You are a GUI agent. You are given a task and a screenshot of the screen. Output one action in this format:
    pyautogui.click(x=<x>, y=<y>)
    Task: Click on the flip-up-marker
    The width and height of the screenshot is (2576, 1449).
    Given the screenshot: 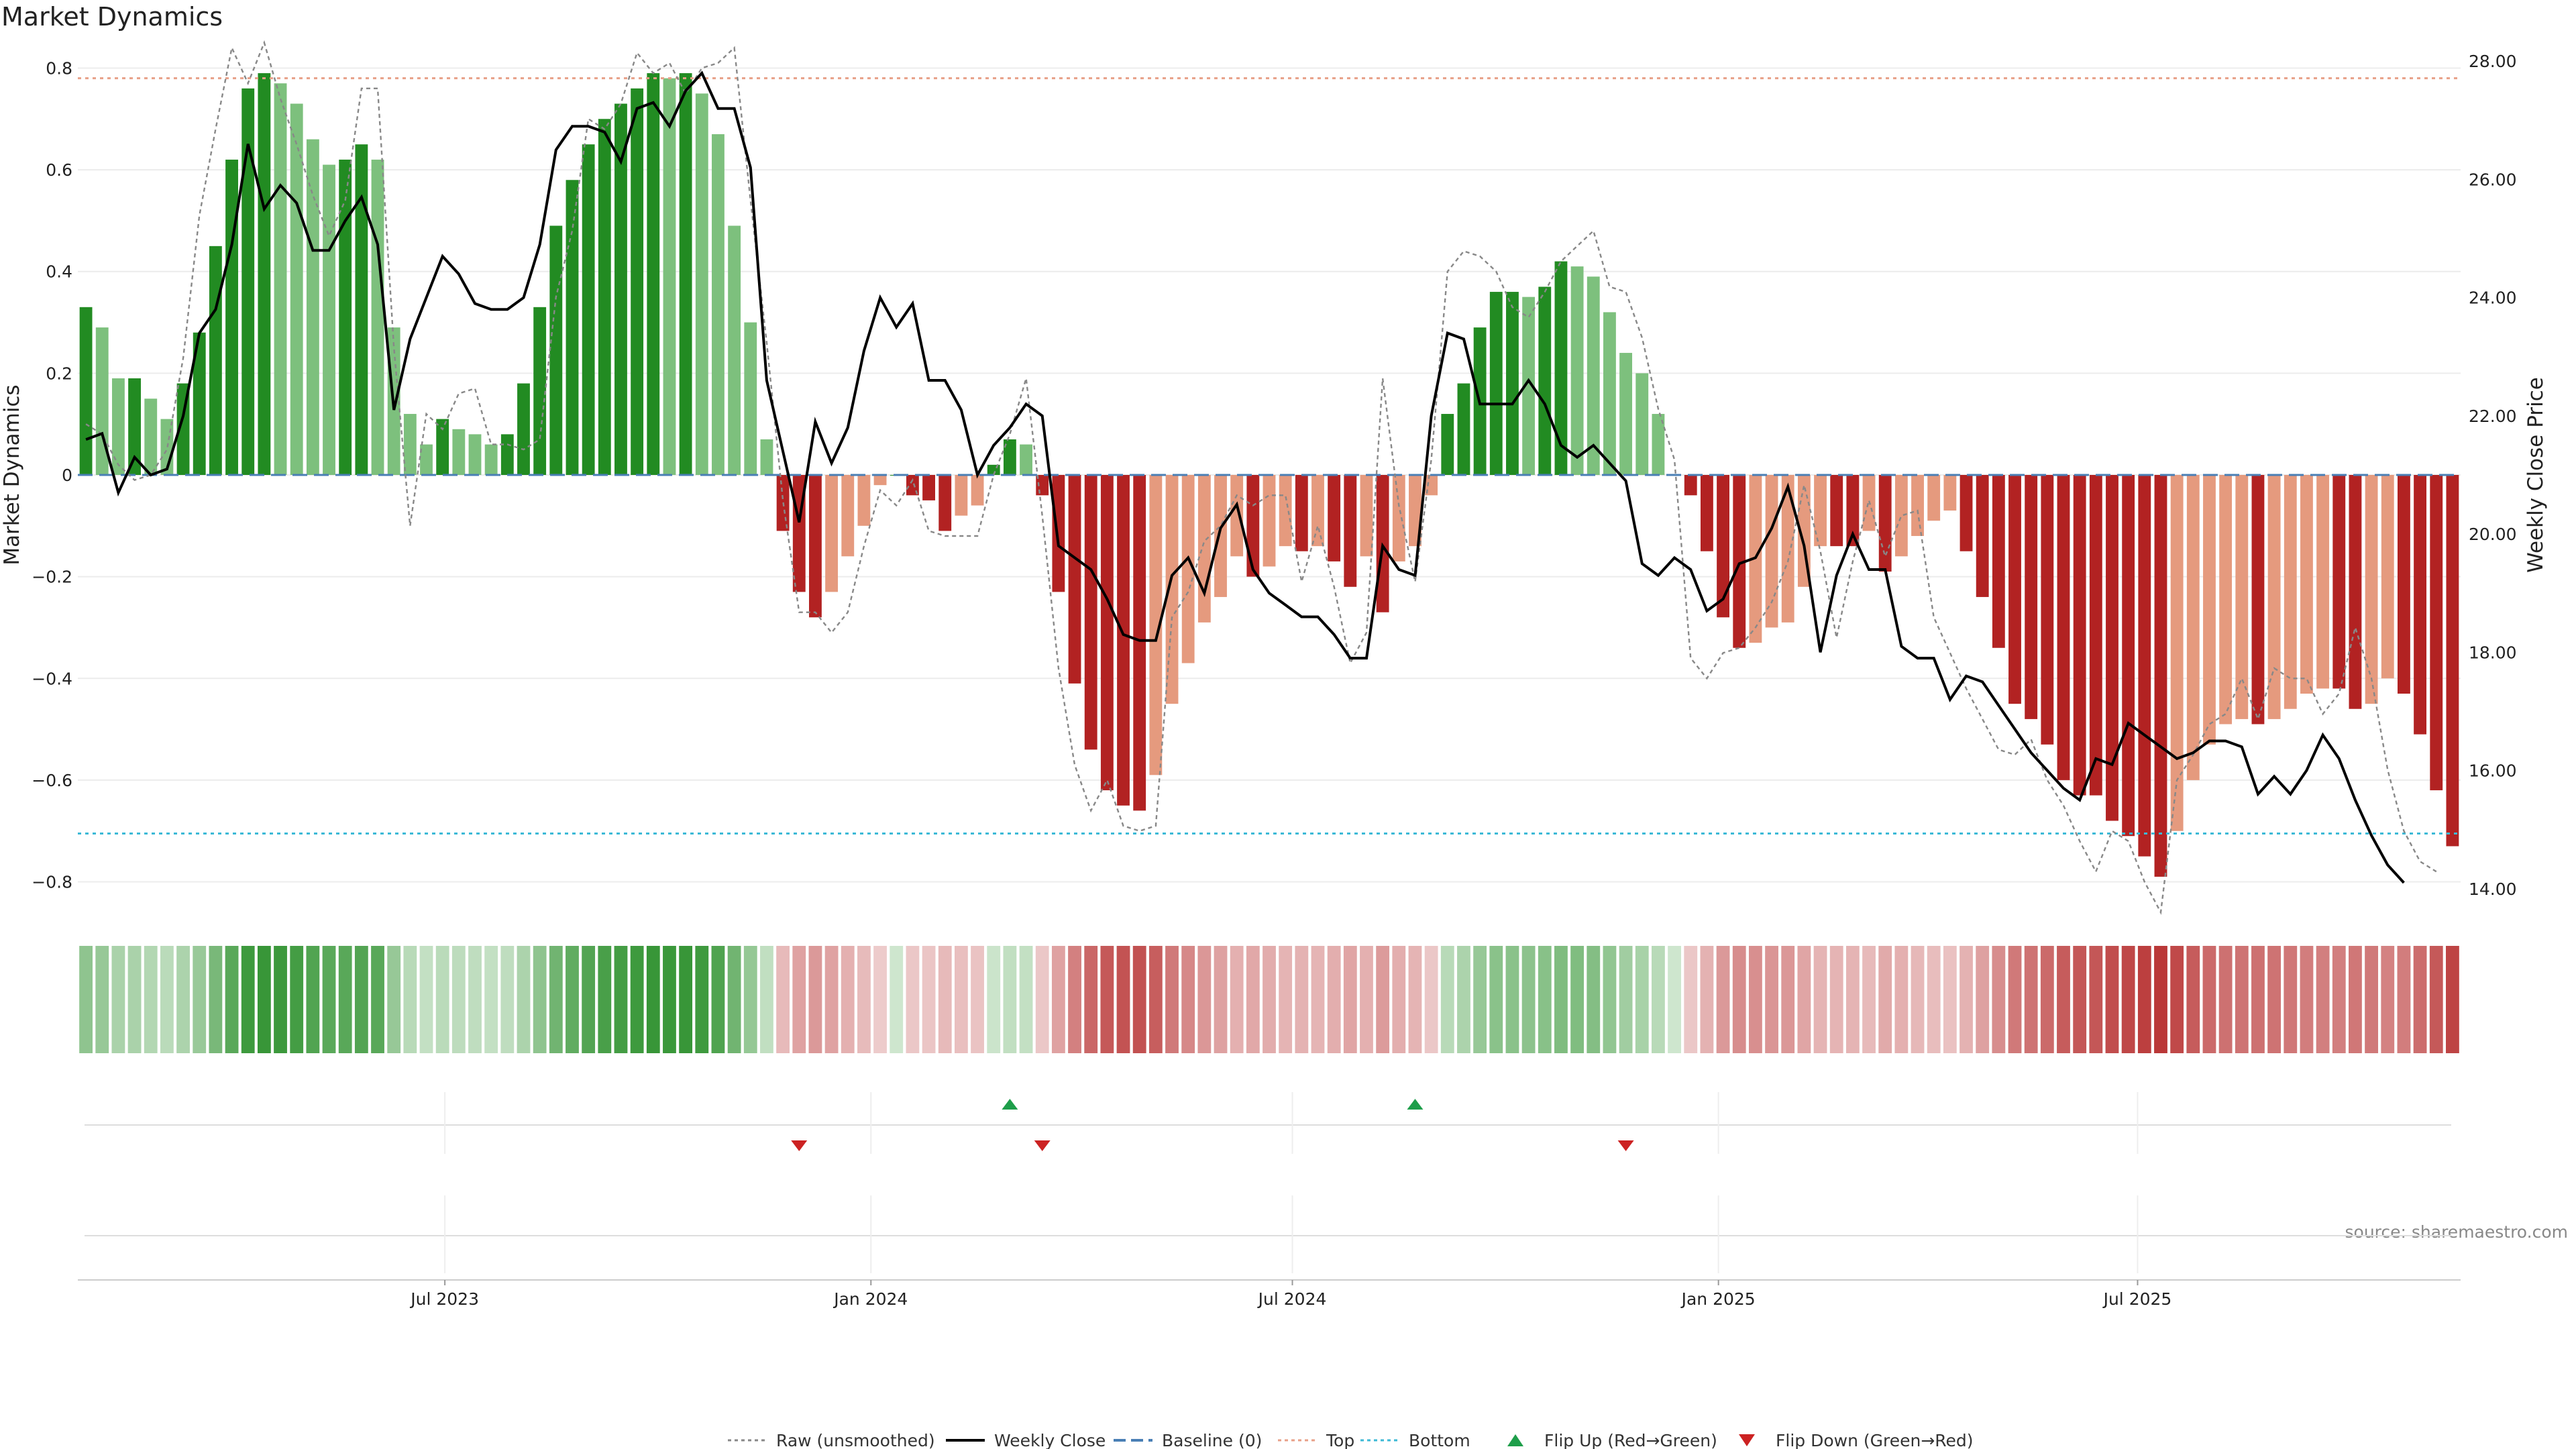 What is the action you would take?
    pyautogui.click(x=1415, y=1104)
    